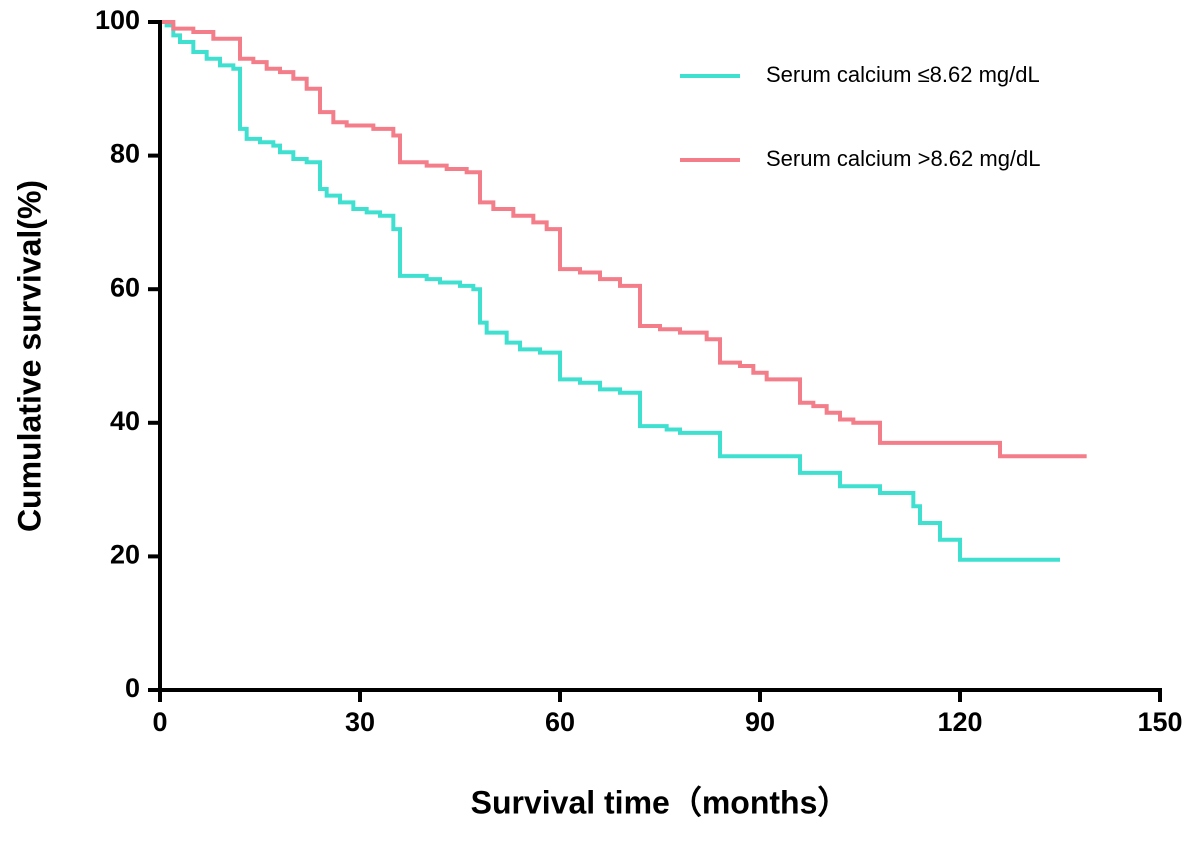 This screenshot has width=1200, height=845. Describe the element at coordinates (125, 287) in the screenshot. I see `y-tick-label: 60` at that location.